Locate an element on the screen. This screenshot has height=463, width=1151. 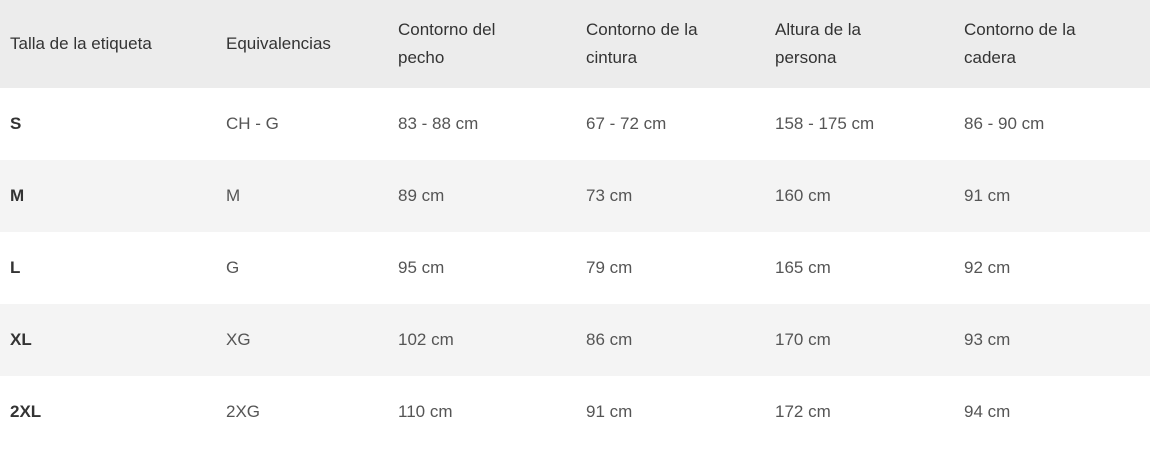
cell-waist: 86 cm is located at coordinates (680, 340).